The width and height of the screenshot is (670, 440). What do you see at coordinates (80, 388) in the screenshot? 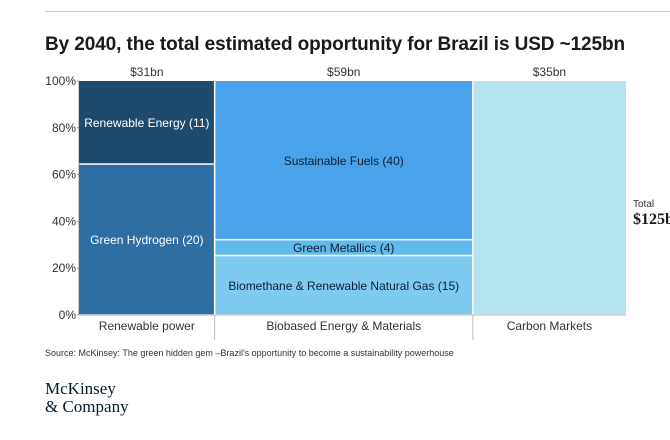
I see `logo-line-1: McKinsey` at bounding box center [80, 388].